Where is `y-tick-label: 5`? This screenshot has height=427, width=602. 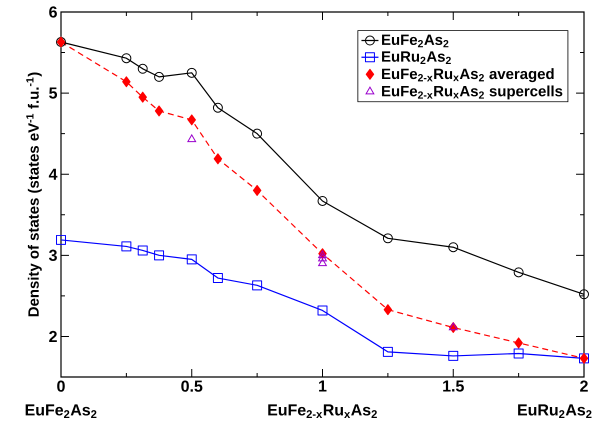
y-tick-label: 5 is located at coordinates (53, 93).